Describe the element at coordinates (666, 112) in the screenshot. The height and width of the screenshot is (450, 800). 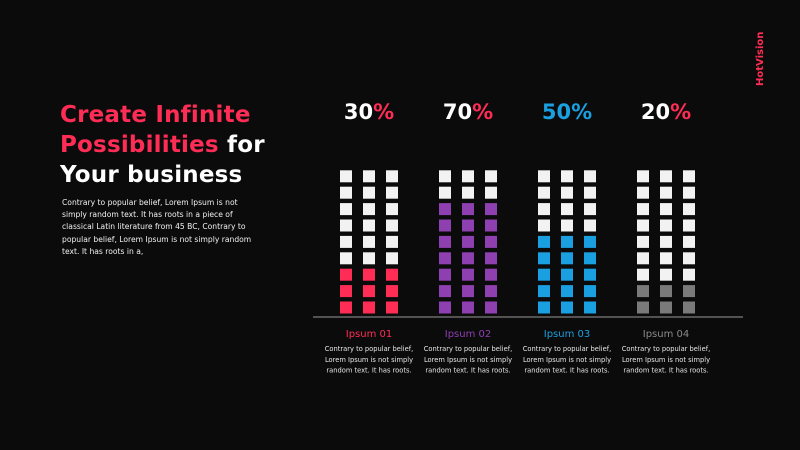
I see `value-label-4: 20%` at that location.